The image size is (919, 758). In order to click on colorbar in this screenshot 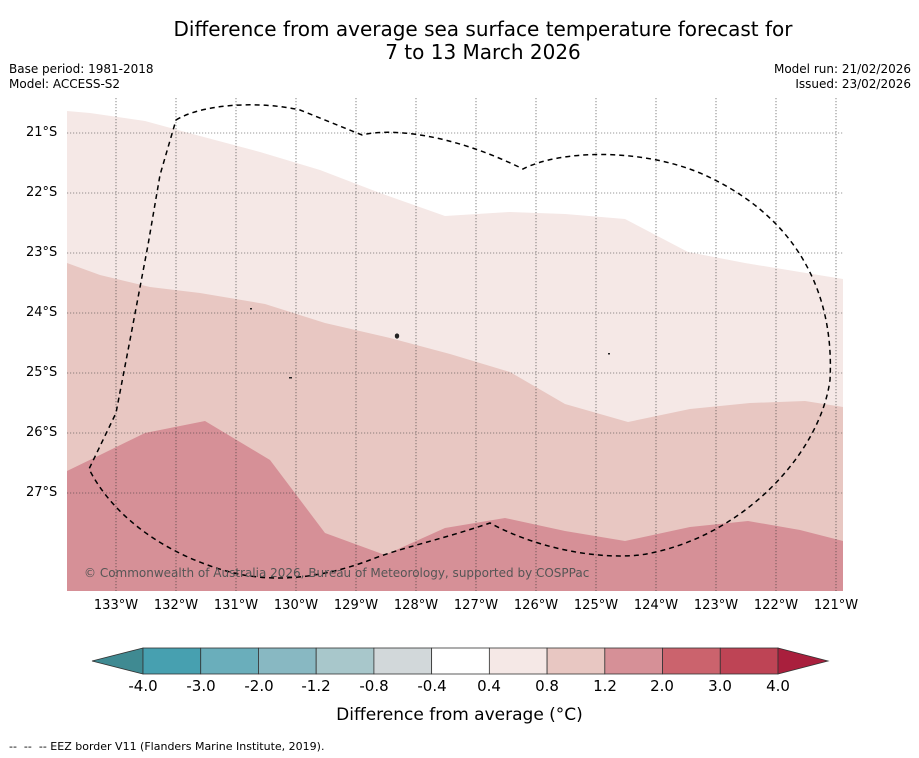, I will do `click(460, 661)`.